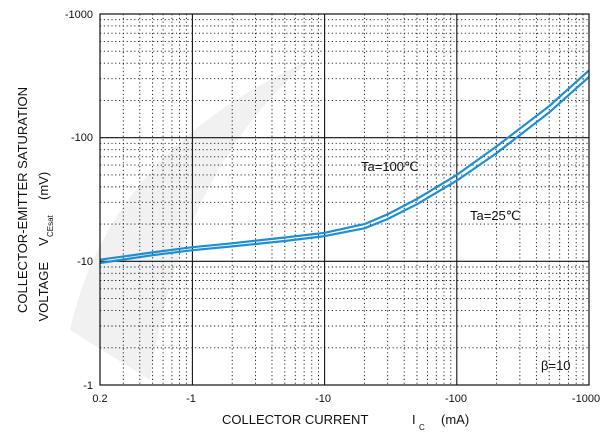 This screenshot has width=614, height=439. Describe the element at coordinates (88, 386) in the screenshot. I see `y-tick-label: -1` at that location.